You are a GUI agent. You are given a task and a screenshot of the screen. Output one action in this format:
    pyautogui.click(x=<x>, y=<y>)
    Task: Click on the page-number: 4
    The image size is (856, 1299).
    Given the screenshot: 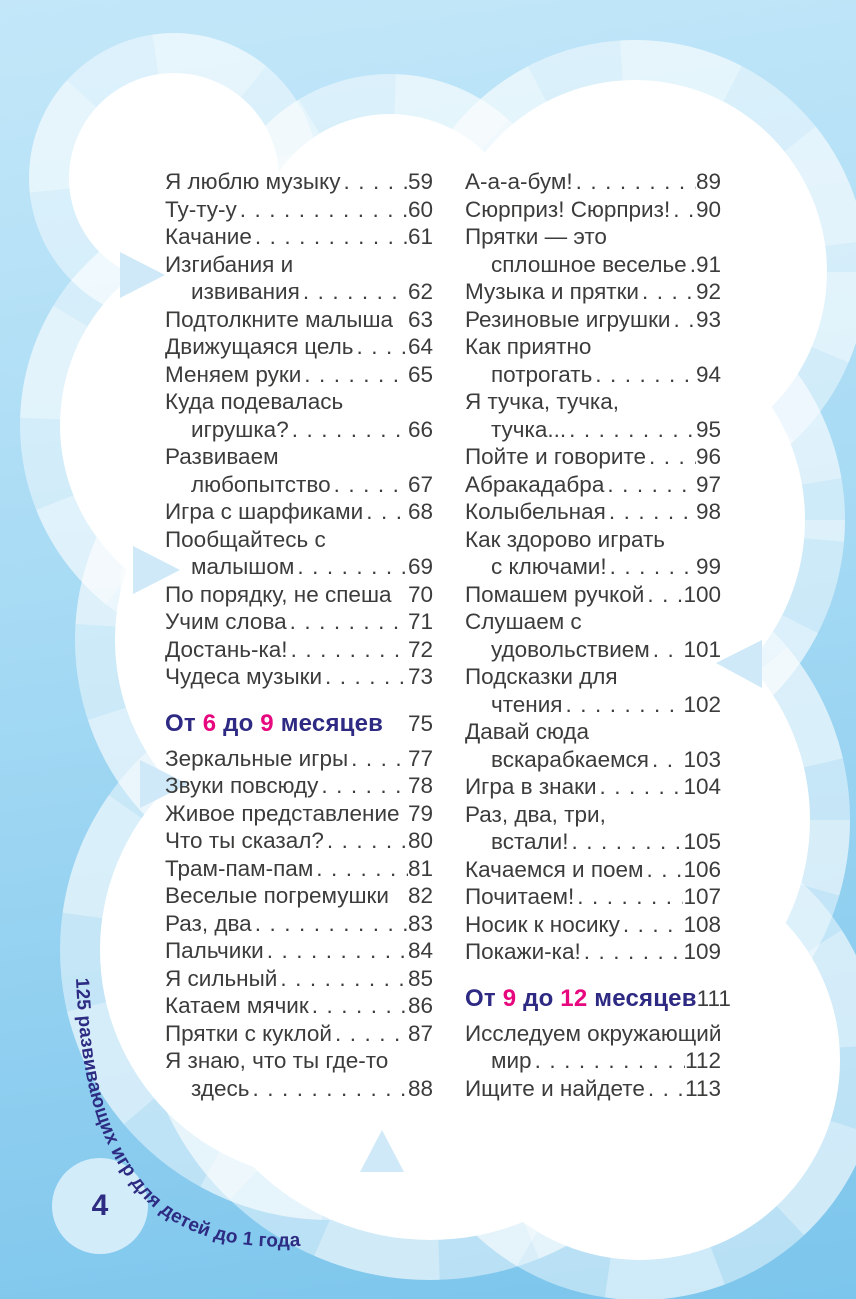 What is the action you would take?
    pyautogui.click(x=100, y=1205)
    